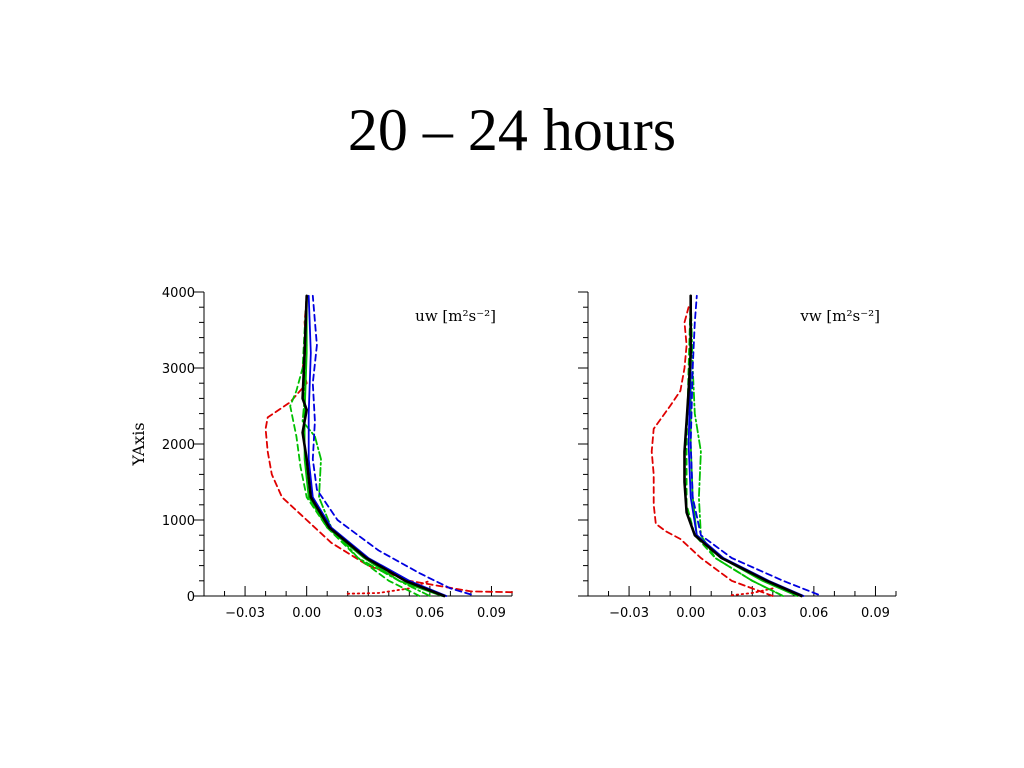  I want to click on chart-panel-2: −0.03 0.00 0.03 0.06 0.09 vw [m²s⁻²], so click(737, 456).